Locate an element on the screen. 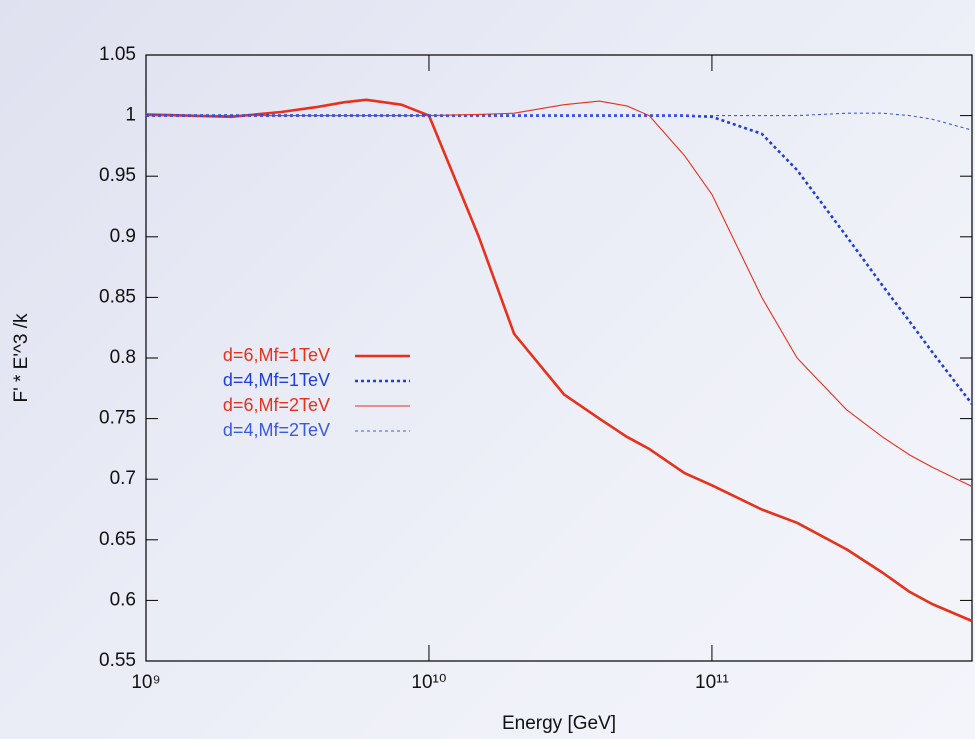 The image size is (975, 739). y-tick-label: 0.75 is located at coordinates (117, 418).